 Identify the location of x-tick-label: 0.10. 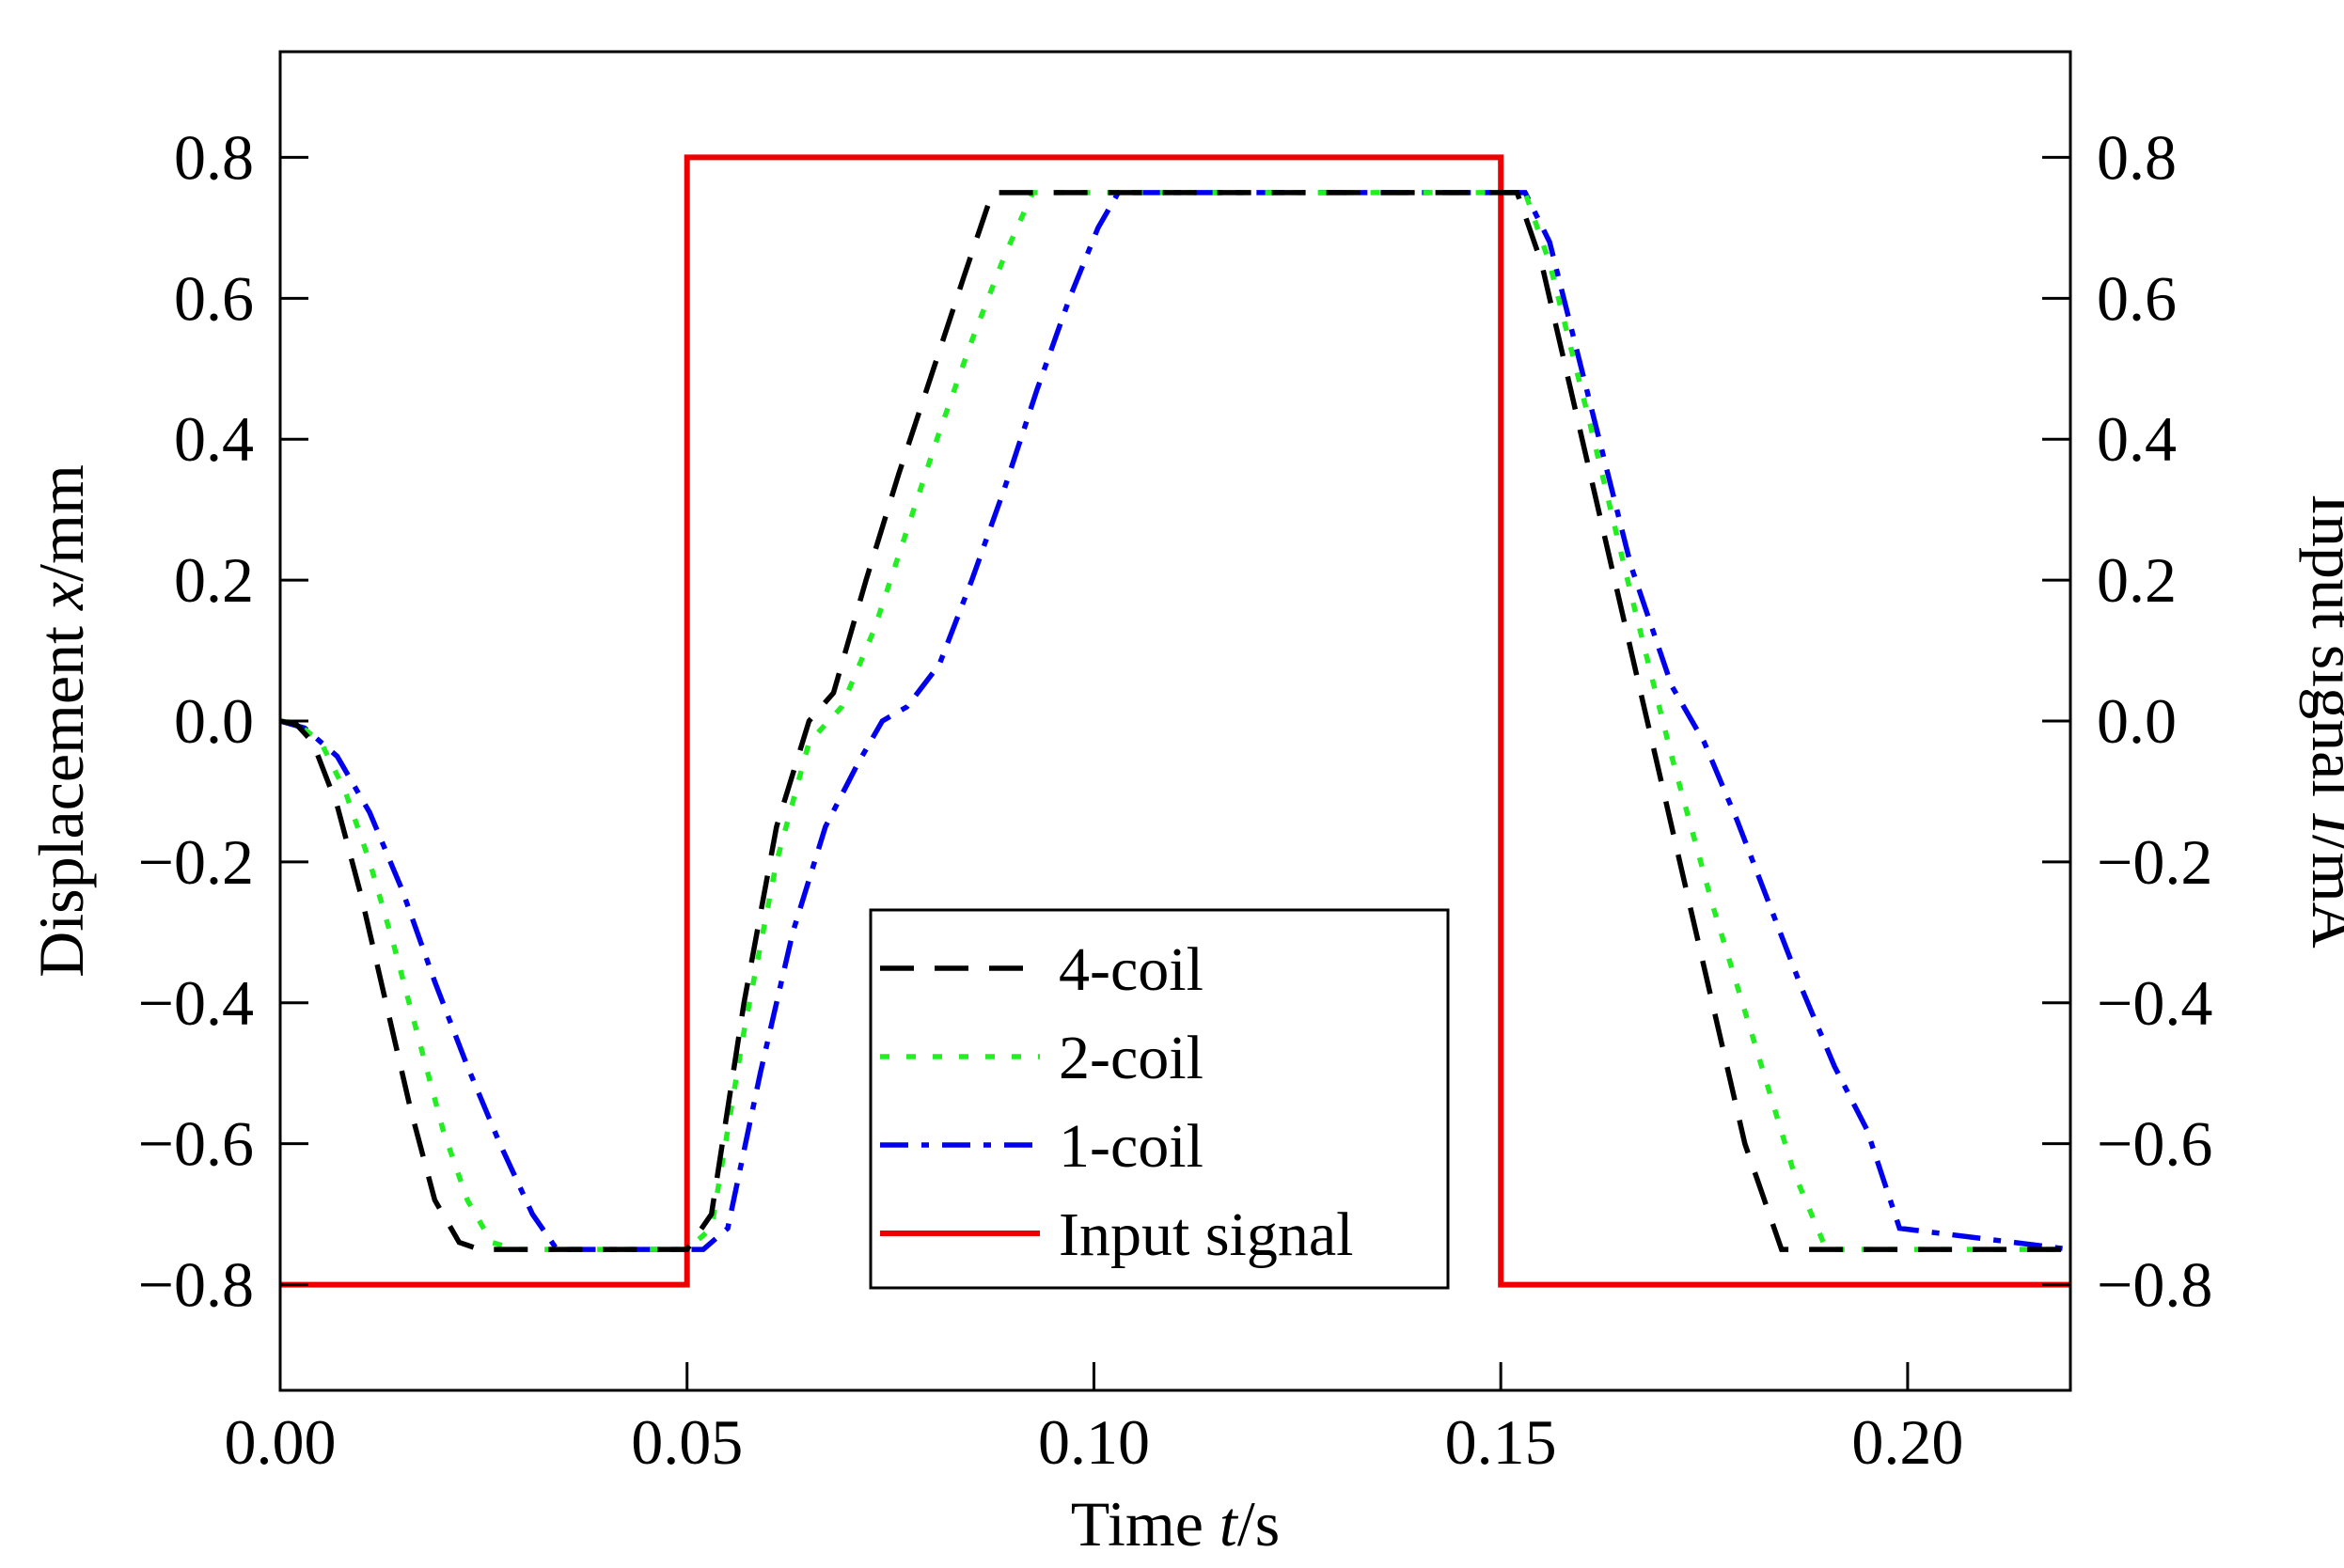
(1094, 1442).